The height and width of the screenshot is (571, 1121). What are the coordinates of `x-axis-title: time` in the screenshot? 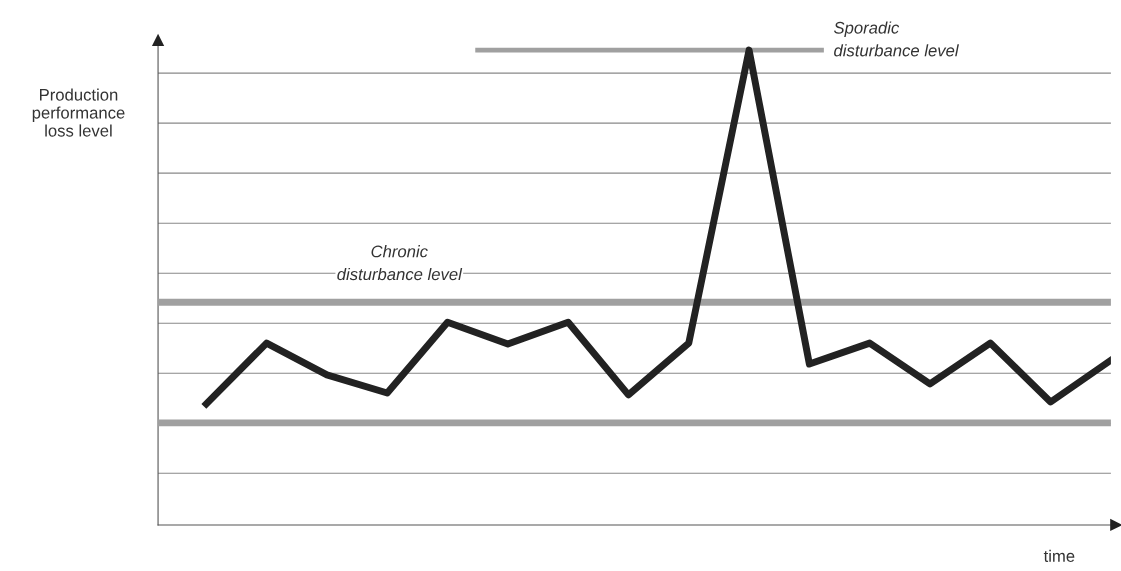 It's located at (1059, 555).